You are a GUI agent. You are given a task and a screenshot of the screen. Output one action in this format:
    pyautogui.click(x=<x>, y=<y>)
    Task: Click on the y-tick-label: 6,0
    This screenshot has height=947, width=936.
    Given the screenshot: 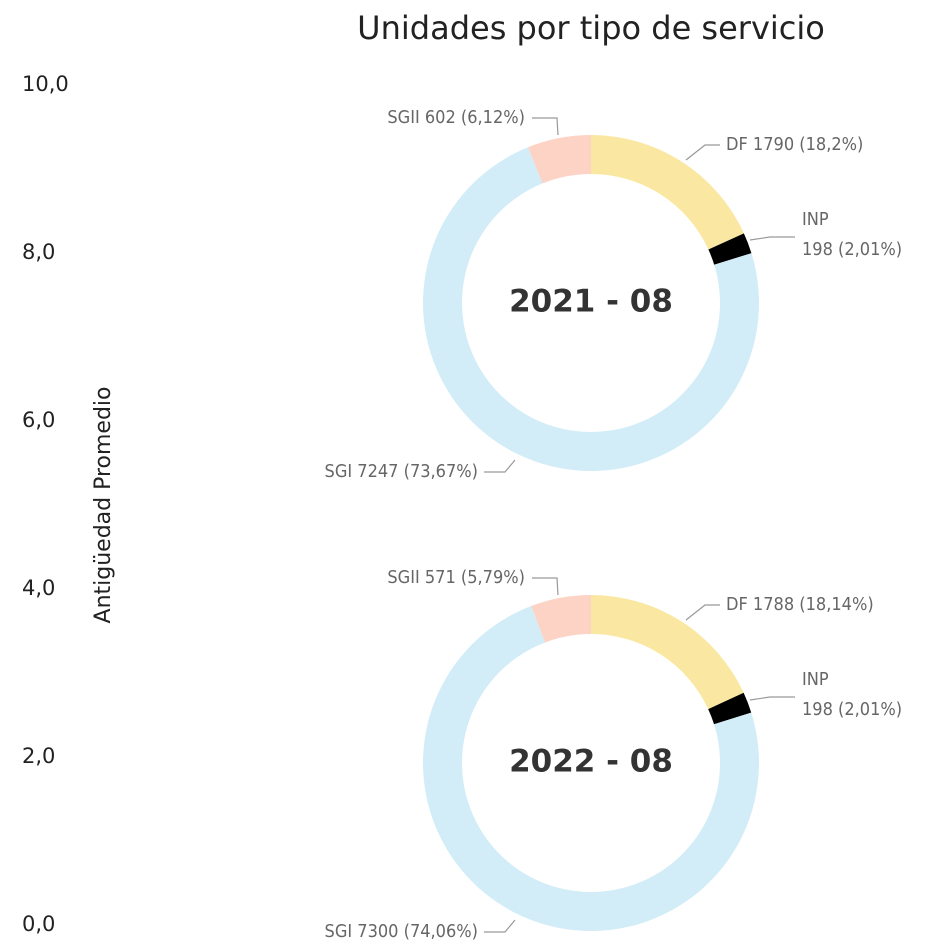 What is the action you would take?
    pyautogui.click(x=38, y=420)
    